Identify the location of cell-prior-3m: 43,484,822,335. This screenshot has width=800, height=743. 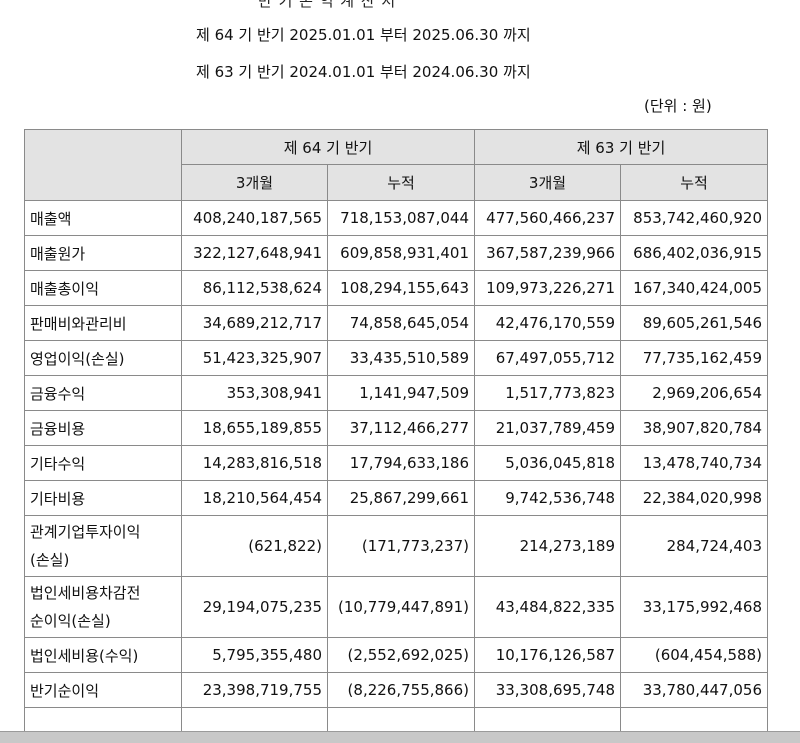
(547, 607).